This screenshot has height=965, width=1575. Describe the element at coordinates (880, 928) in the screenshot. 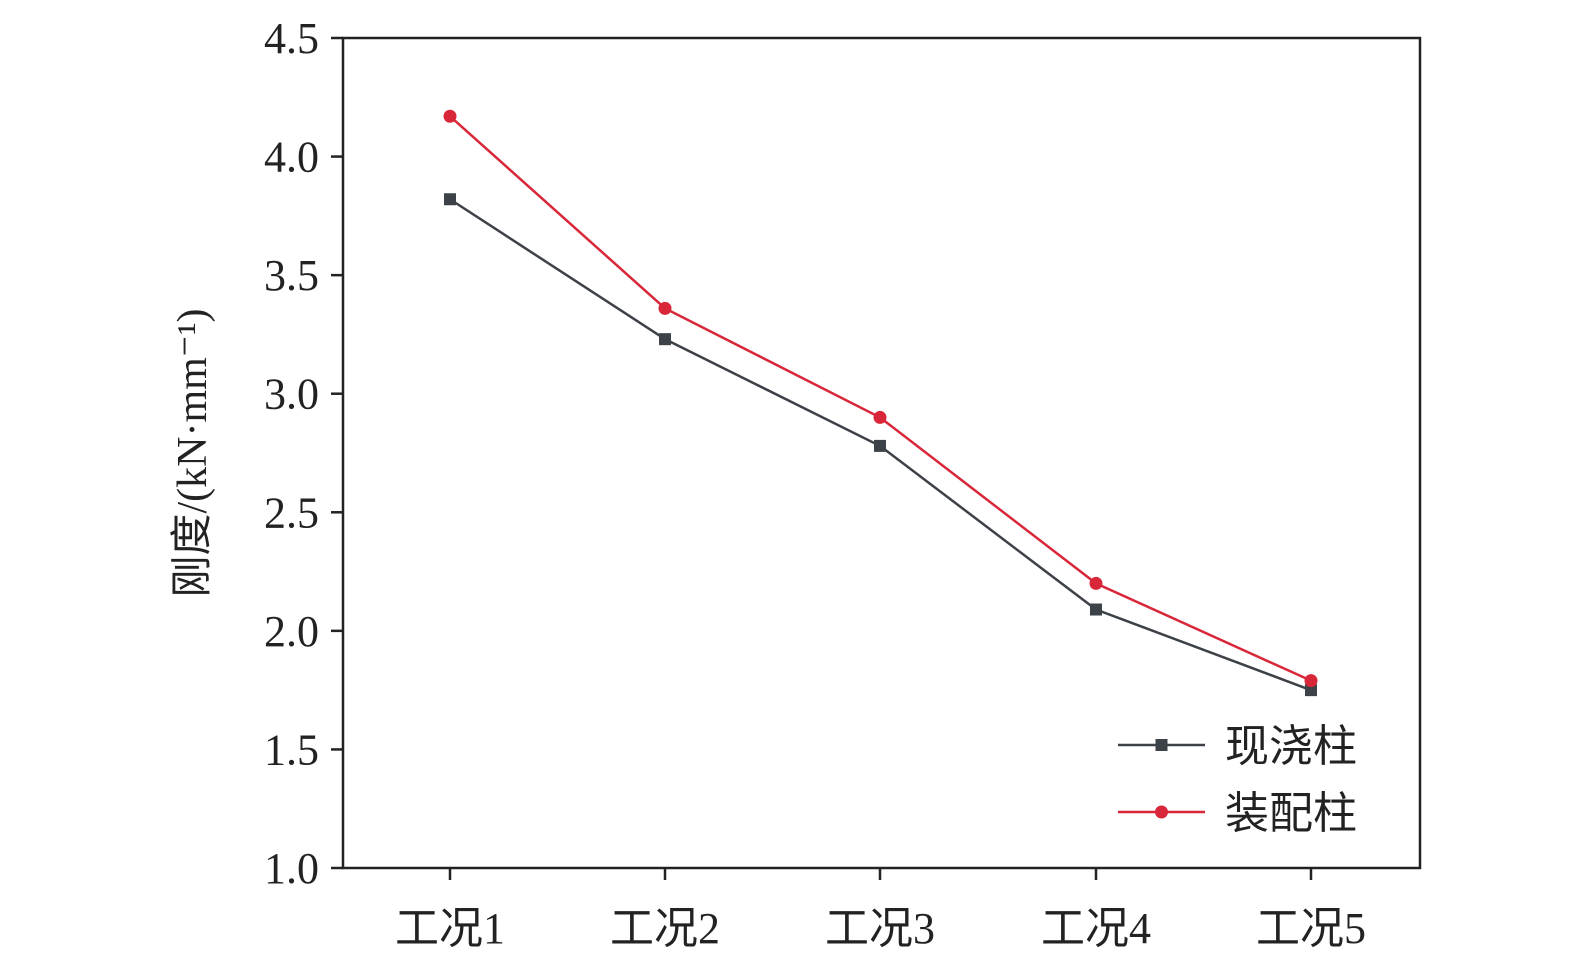

I see `x-tick-label: 工况3` at that location.